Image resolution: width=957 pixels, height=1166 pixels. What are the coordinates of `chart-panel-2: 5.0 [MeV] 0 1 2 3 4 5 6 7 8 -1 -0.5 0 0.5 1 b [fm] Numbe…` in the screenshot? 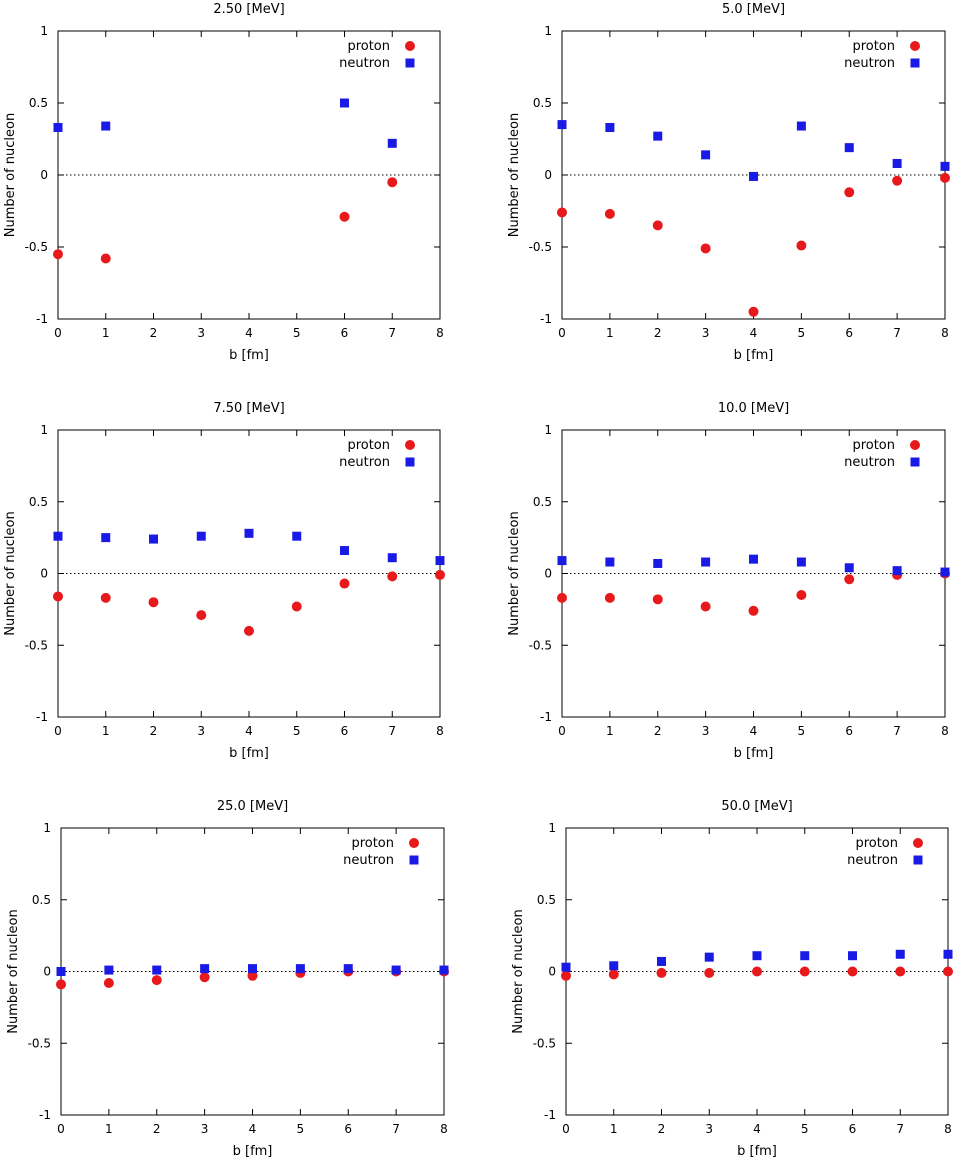 It's located at (728, 182).